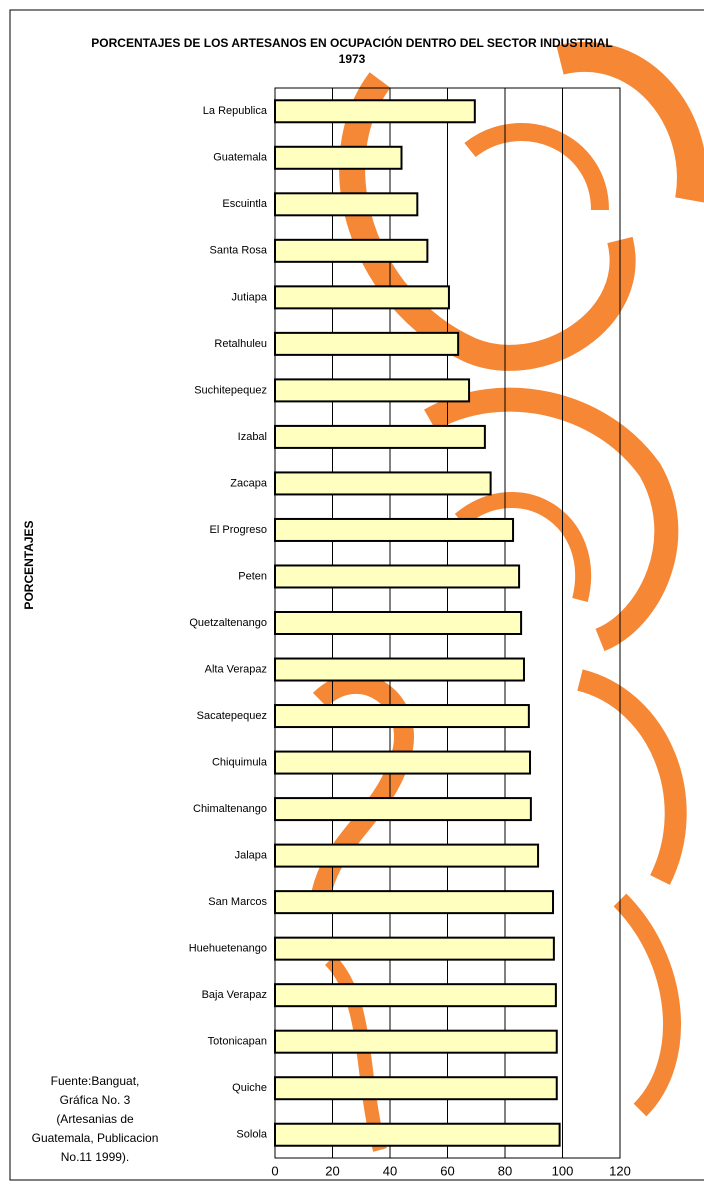 This screenshot has height=1184, width=704. What do you see at coordinates (240, 158) in the screenshot?
I see `y-tick-label: Guatemala` at bounding box center [240, 158].